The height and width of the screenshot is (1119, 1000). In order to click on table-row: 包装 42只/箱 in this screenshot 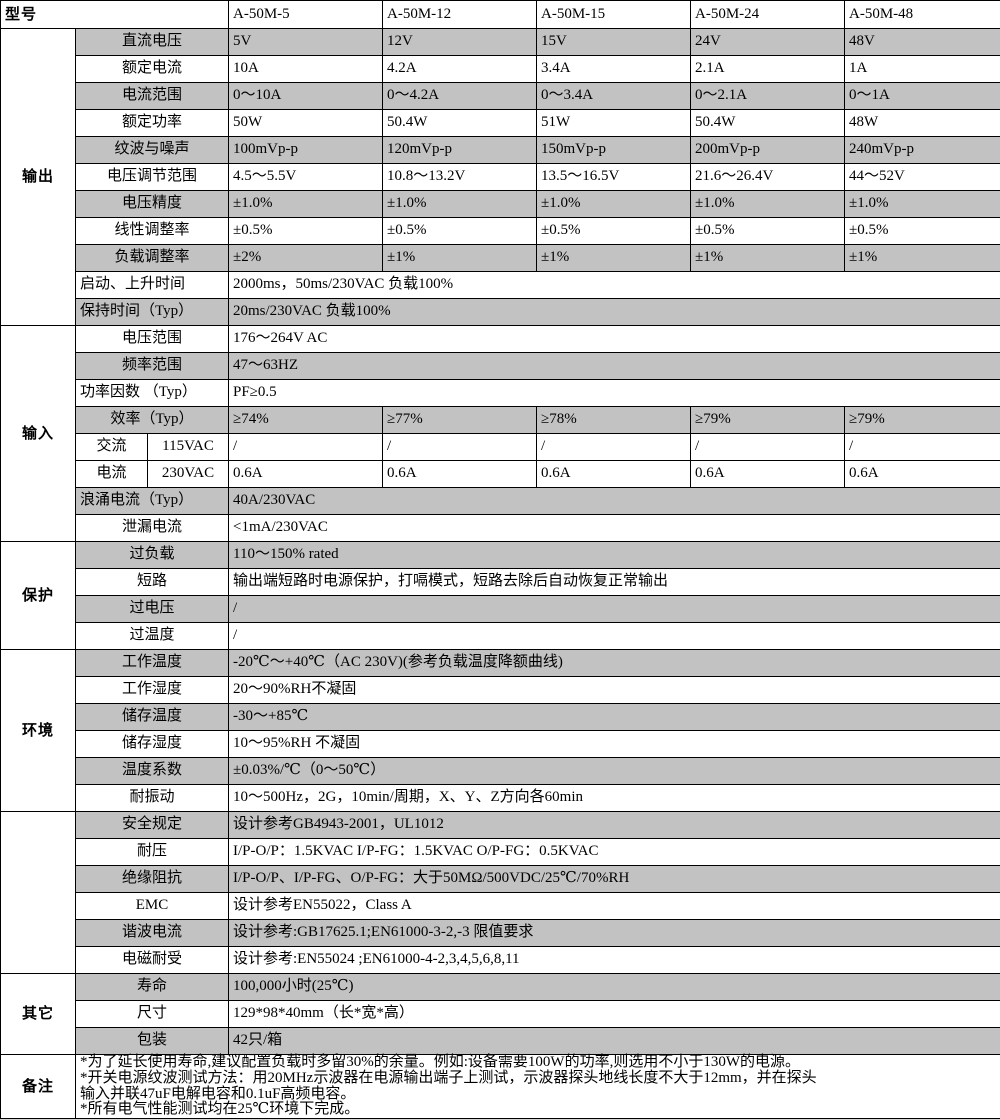, I will do `click(500, 1041)`.